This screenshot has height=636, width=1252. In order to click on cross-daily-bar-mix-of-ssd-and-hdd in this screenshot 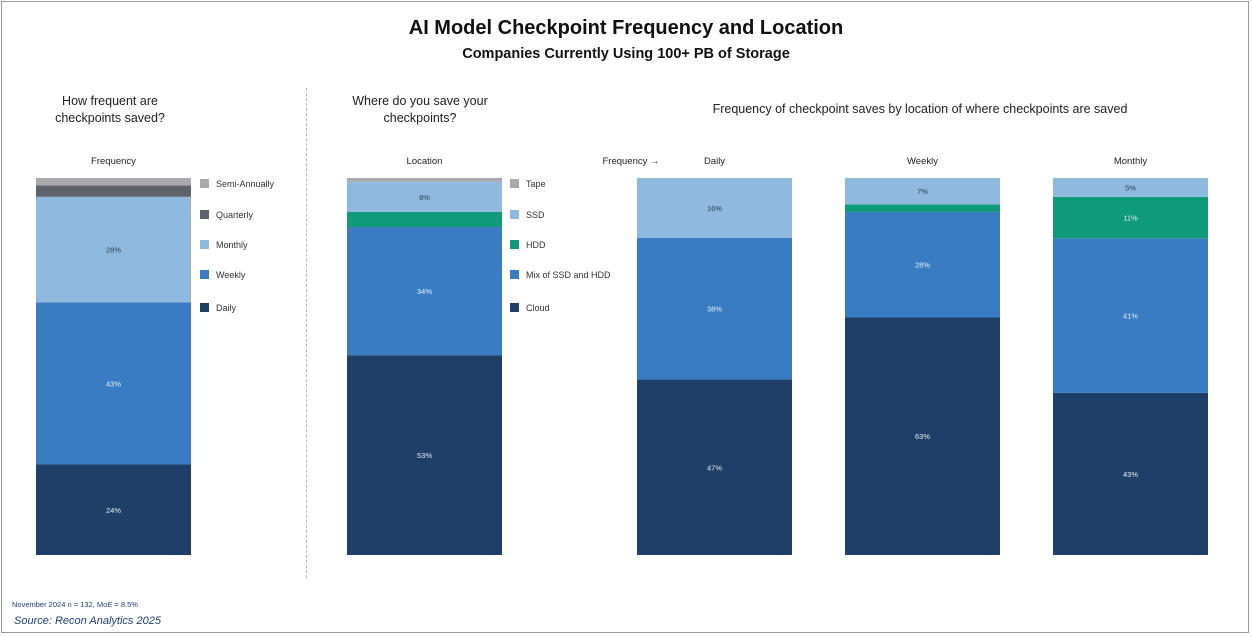, I will do `click(714, 308)`.